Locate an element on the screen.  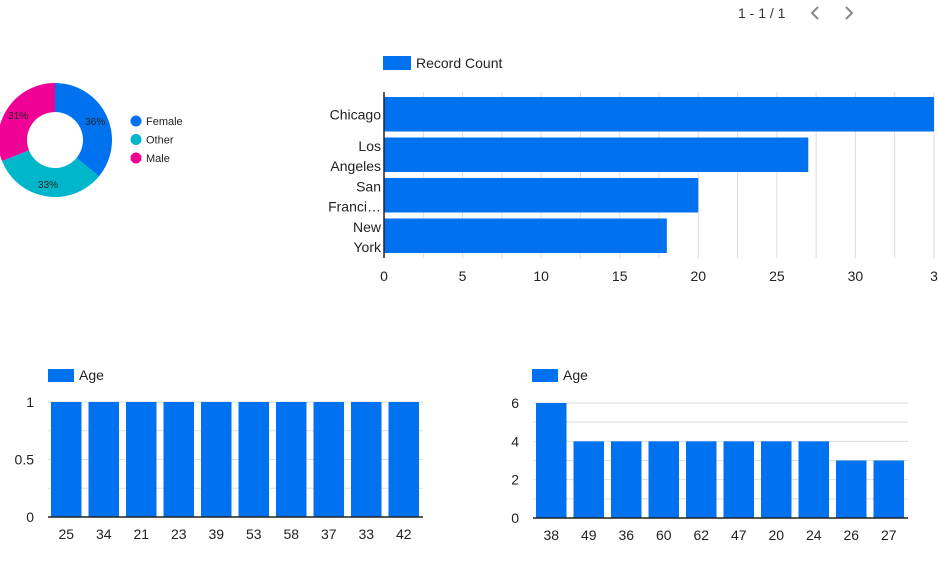
previous-page-button is located at coordinates (815, 13).